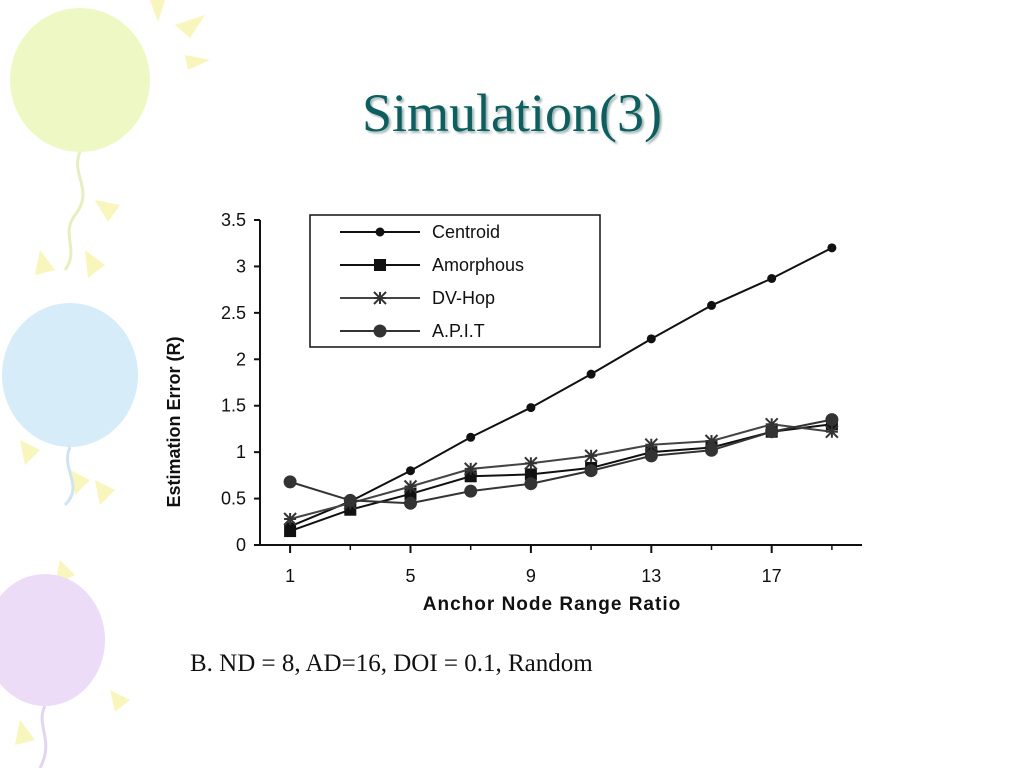 The height and width of the screenshot is (768, 1024). I want to click on y-tick-label: 3.5, so click(233, 220).